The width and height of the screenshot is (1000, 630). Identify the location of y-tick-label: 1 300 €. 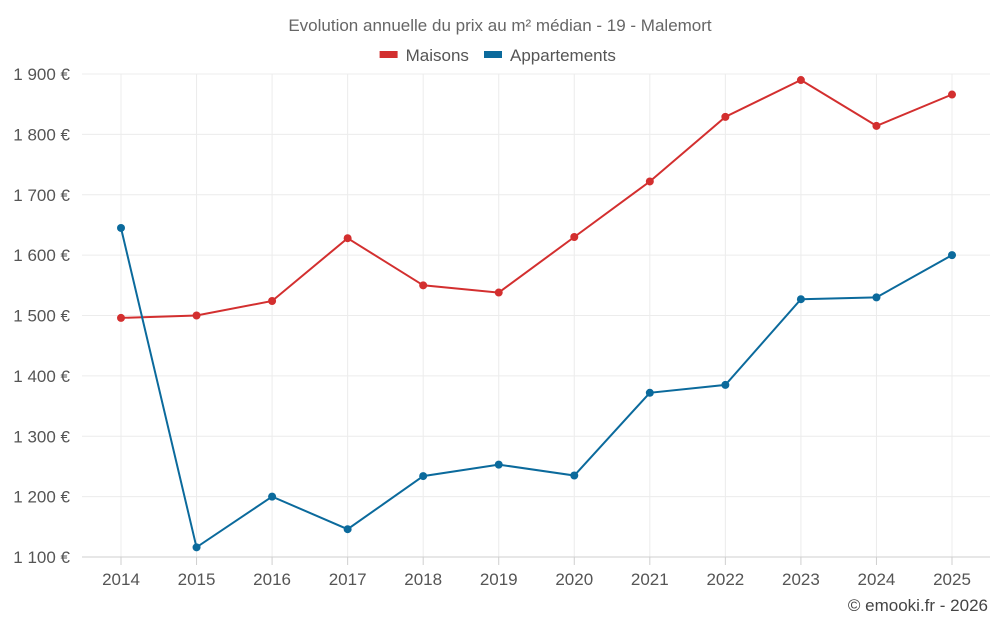
(41, 436).